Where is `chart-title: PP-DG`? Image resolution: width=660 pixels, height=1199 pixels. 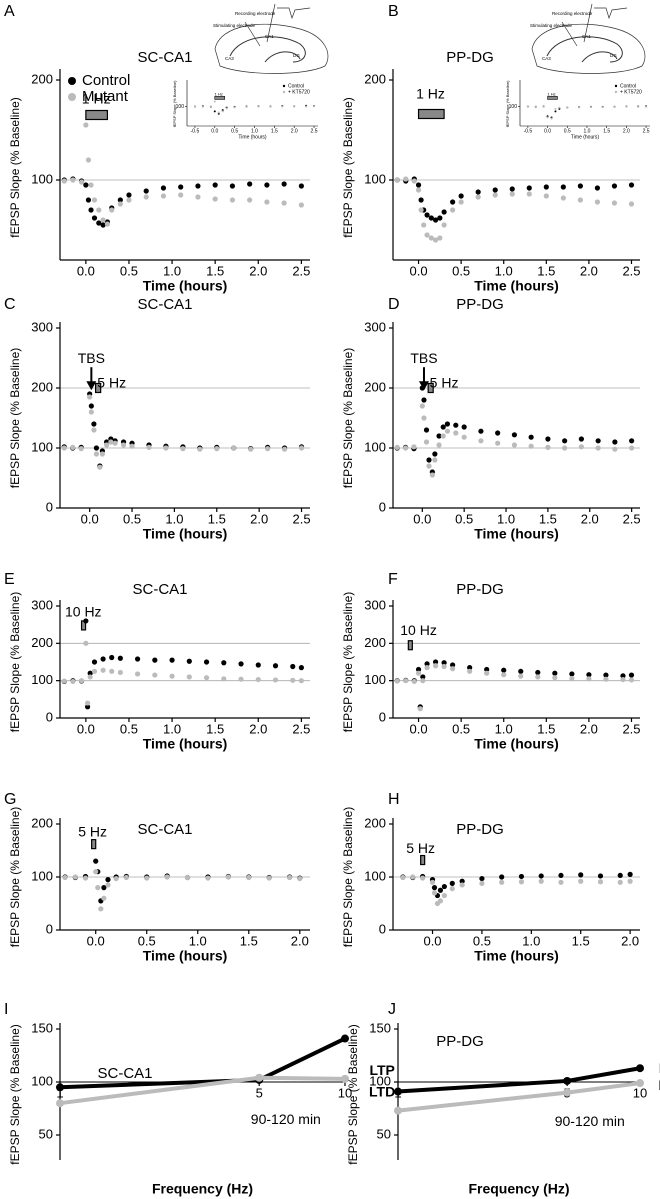 chart-title: PP-DG is located at coordinates (480, 829).